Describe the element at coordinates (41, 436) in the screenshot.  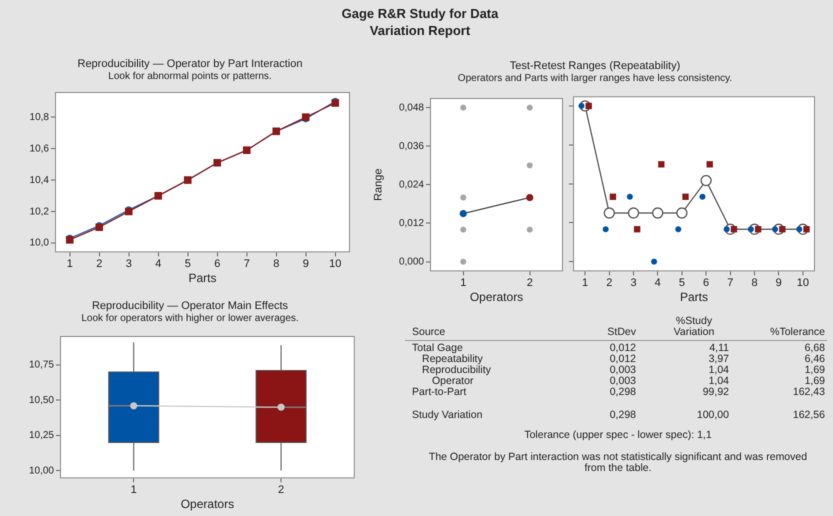
I see `y-tick-label: 10,25` at that location.